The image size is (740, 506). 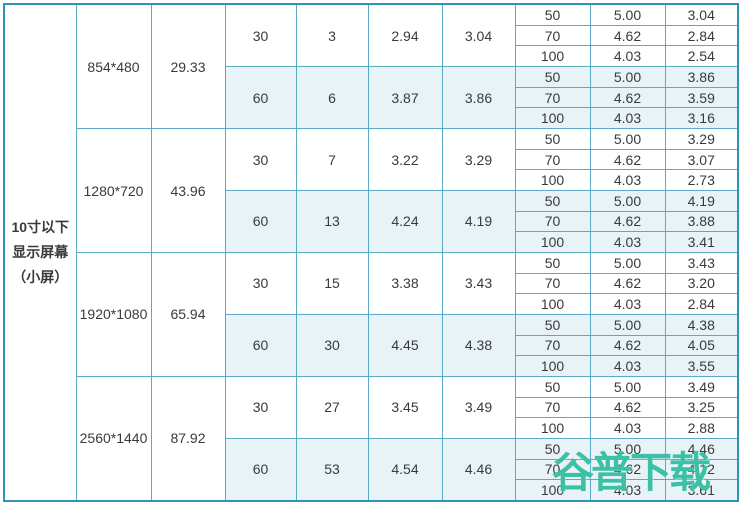 I want to click on cell-result: 3.07, so click(x=701, y=159).